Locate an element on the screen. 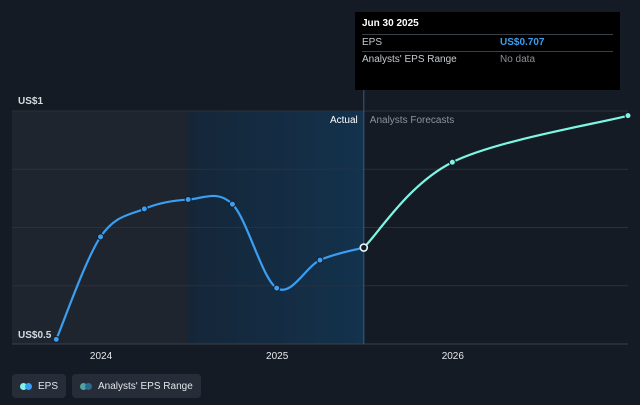 This screenshot has width=640, height=405. x-tick-label: 2024 is located at coordinates (101, 356).